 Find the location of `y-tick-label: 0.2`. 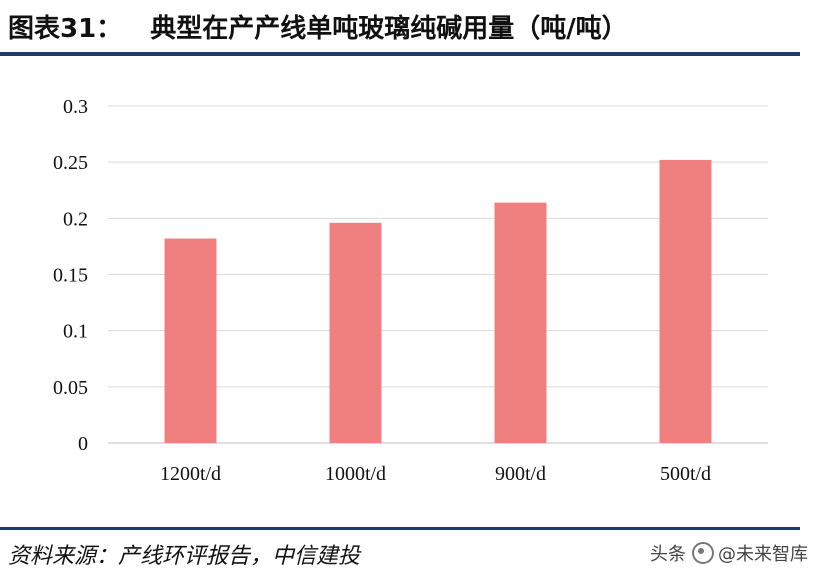

y-tick-label: 0.2 is located at coordinates (75, 219).